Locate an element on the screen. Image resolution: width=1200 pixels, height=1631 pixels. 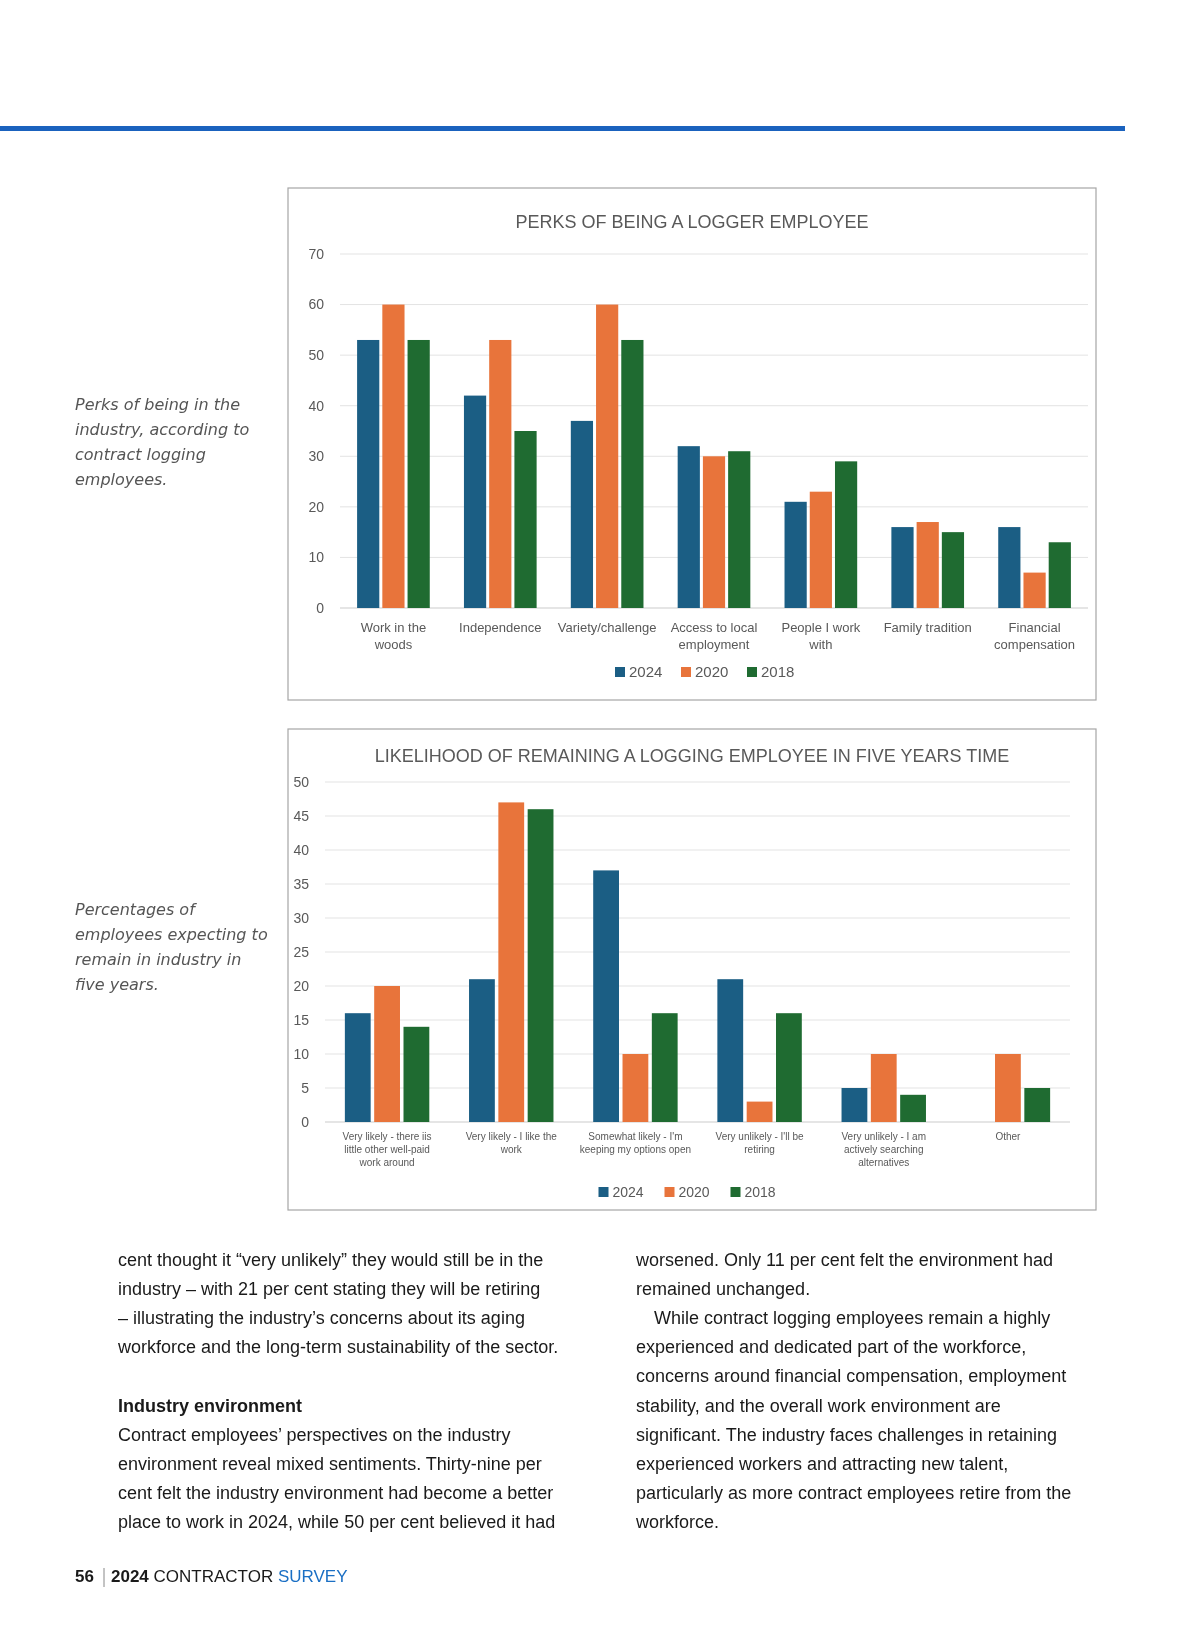
text: 2024 CONTRACTOR SURVEY is located at coordinates (229, 1576).